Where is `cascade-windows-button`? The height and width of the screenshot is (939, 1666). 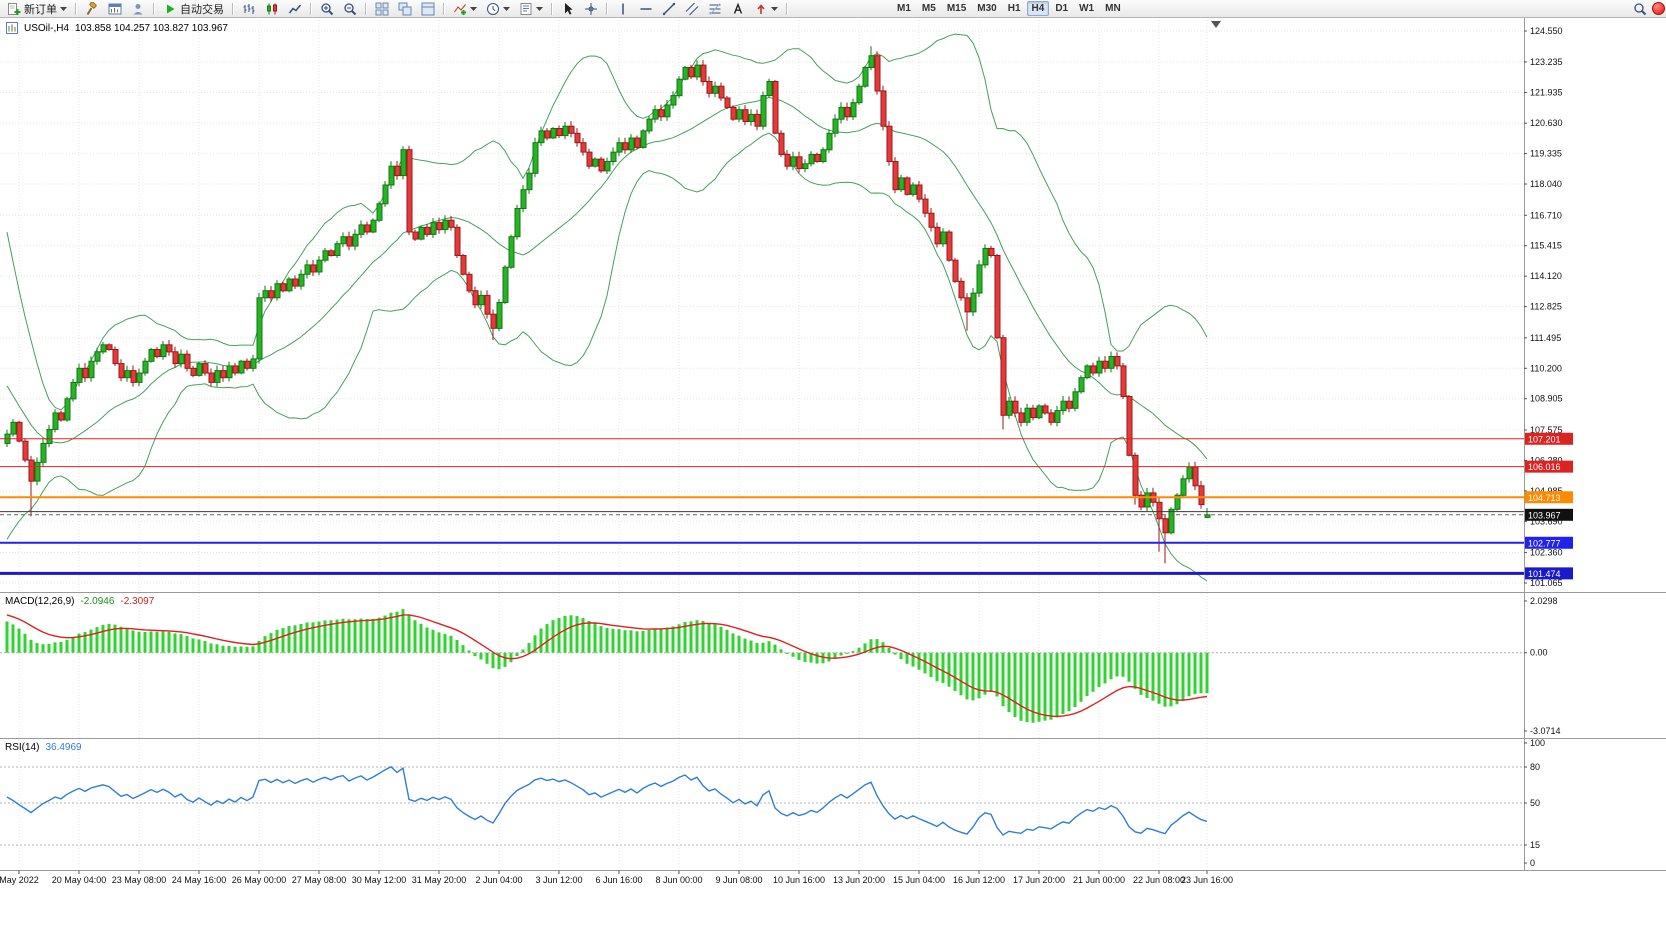 cascade-windows-button is located at coordinates (405, 8).